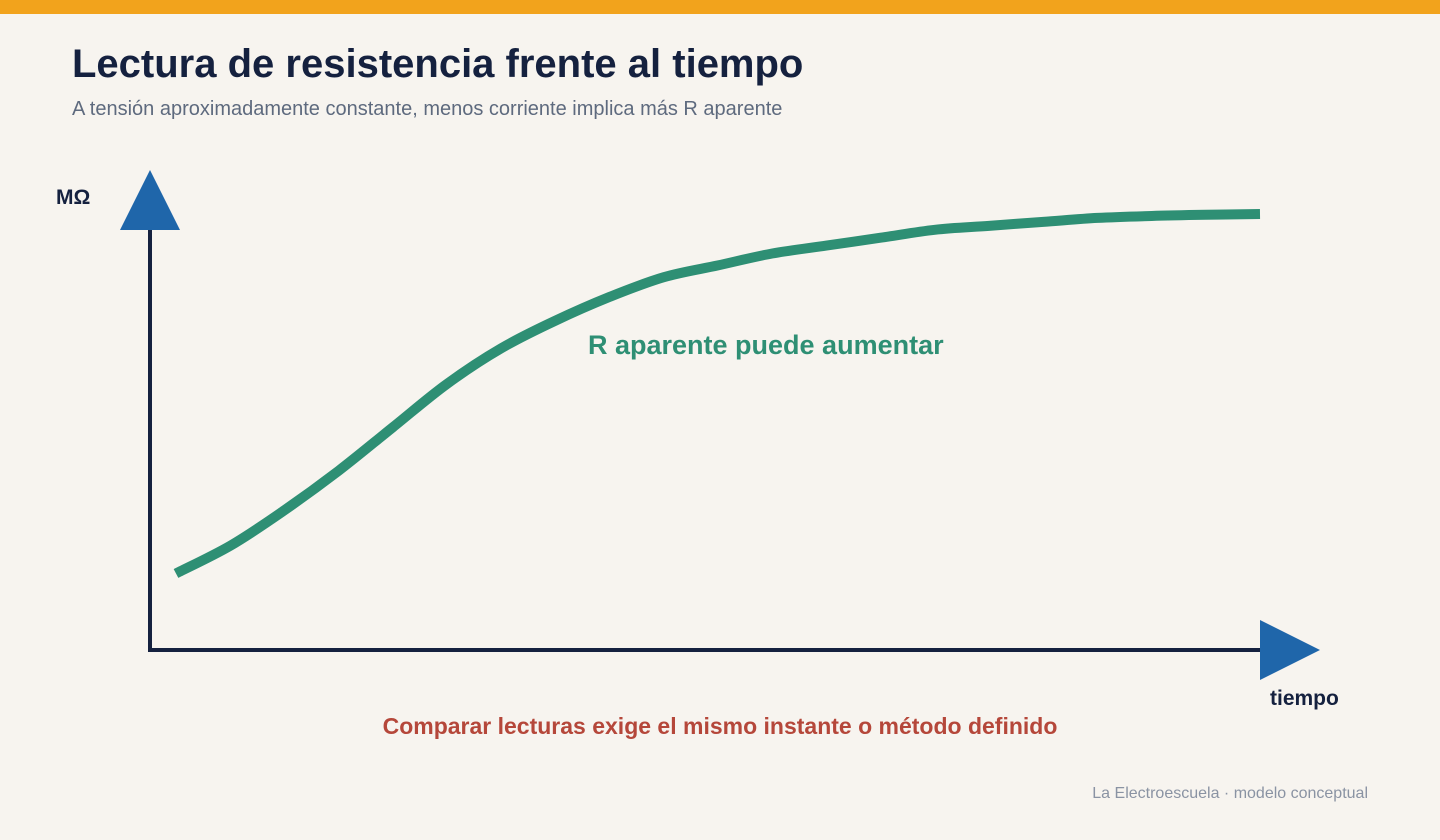  I want to click on page-title: Lectura de resistencia frente al tiempo, so click(438, 64).